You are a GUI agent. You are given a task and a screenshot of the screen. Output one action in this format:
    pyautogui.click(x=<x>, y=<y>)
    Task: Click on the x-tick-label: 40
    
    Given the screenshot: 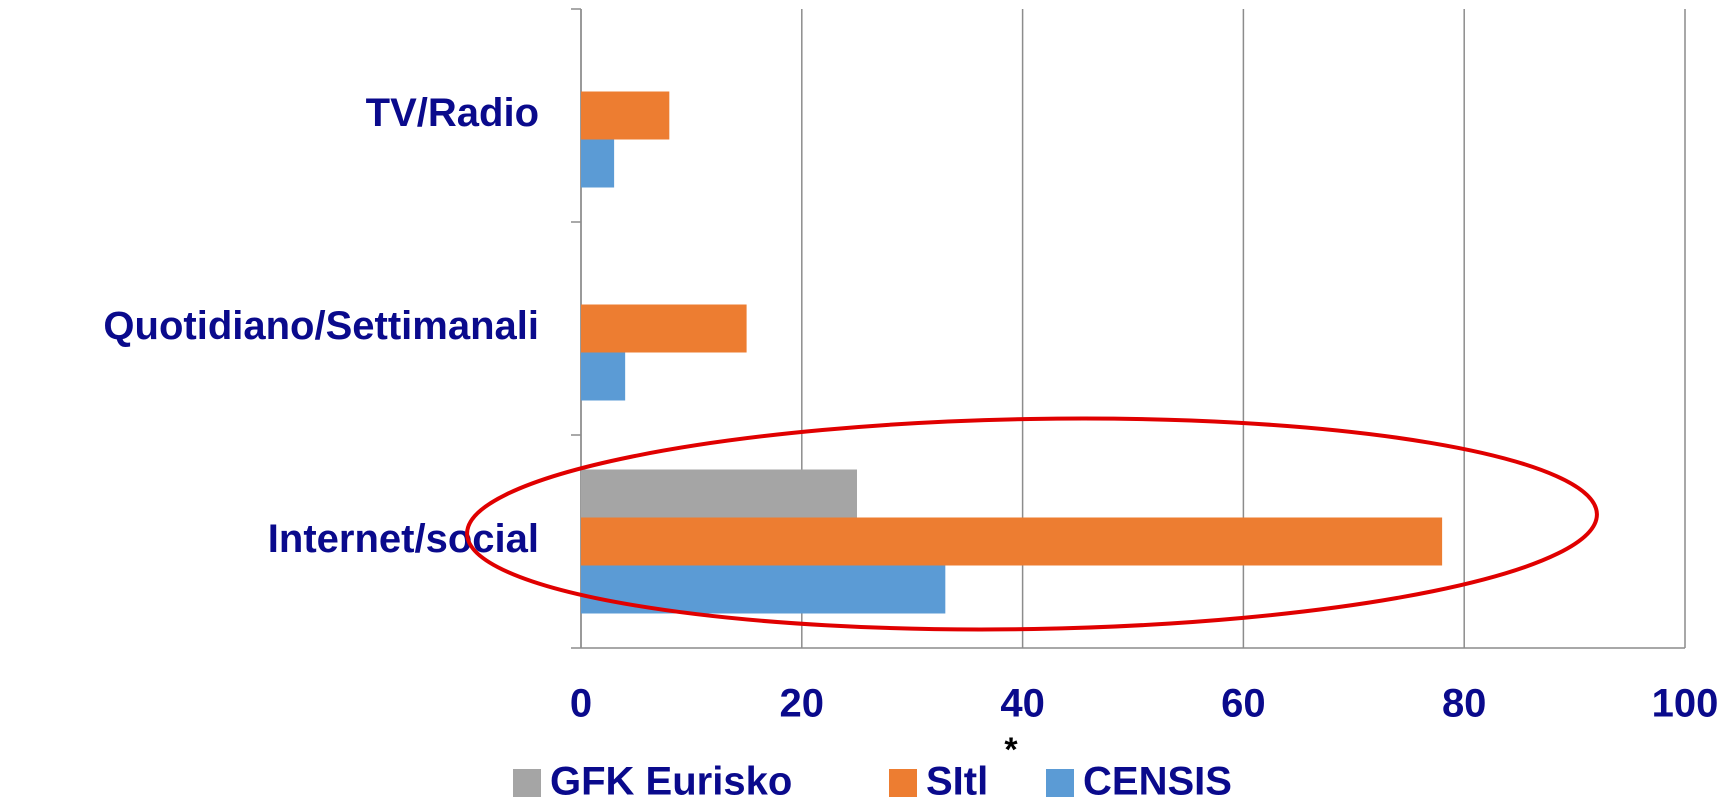 What is the action you would take?
    pyautogui.click(x=1022, y=704)
    